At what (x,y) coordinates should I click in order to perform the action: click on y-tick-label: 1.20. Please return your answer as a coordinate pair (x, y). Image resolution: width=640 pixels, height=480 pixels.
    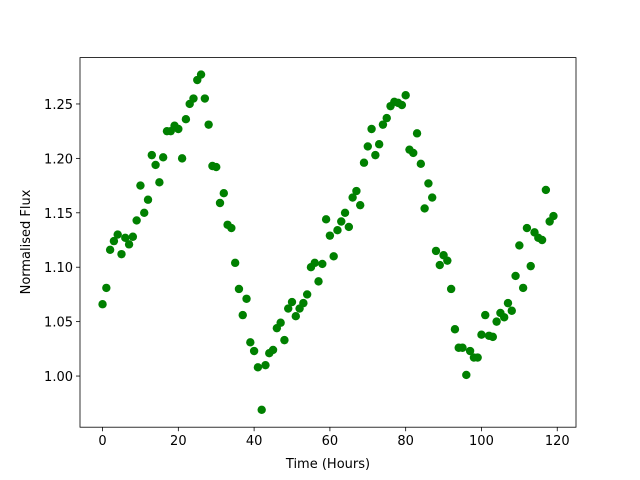
    Looking at the image, I should click on (58, 159).